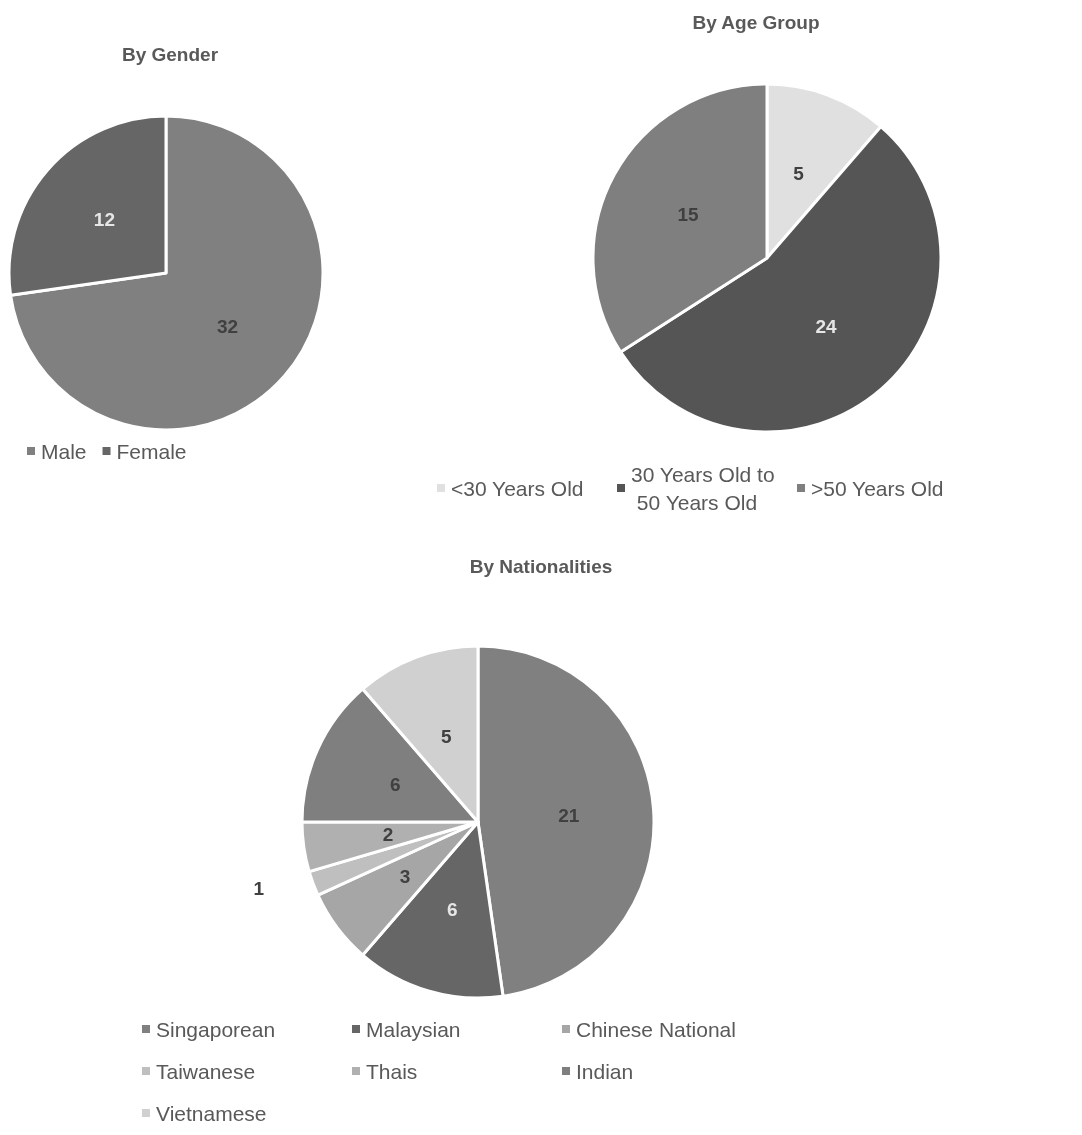  Describe the element at coordinates (206, 1071) in the screenshot. I see `legend-label: Taiwanese` at that location.